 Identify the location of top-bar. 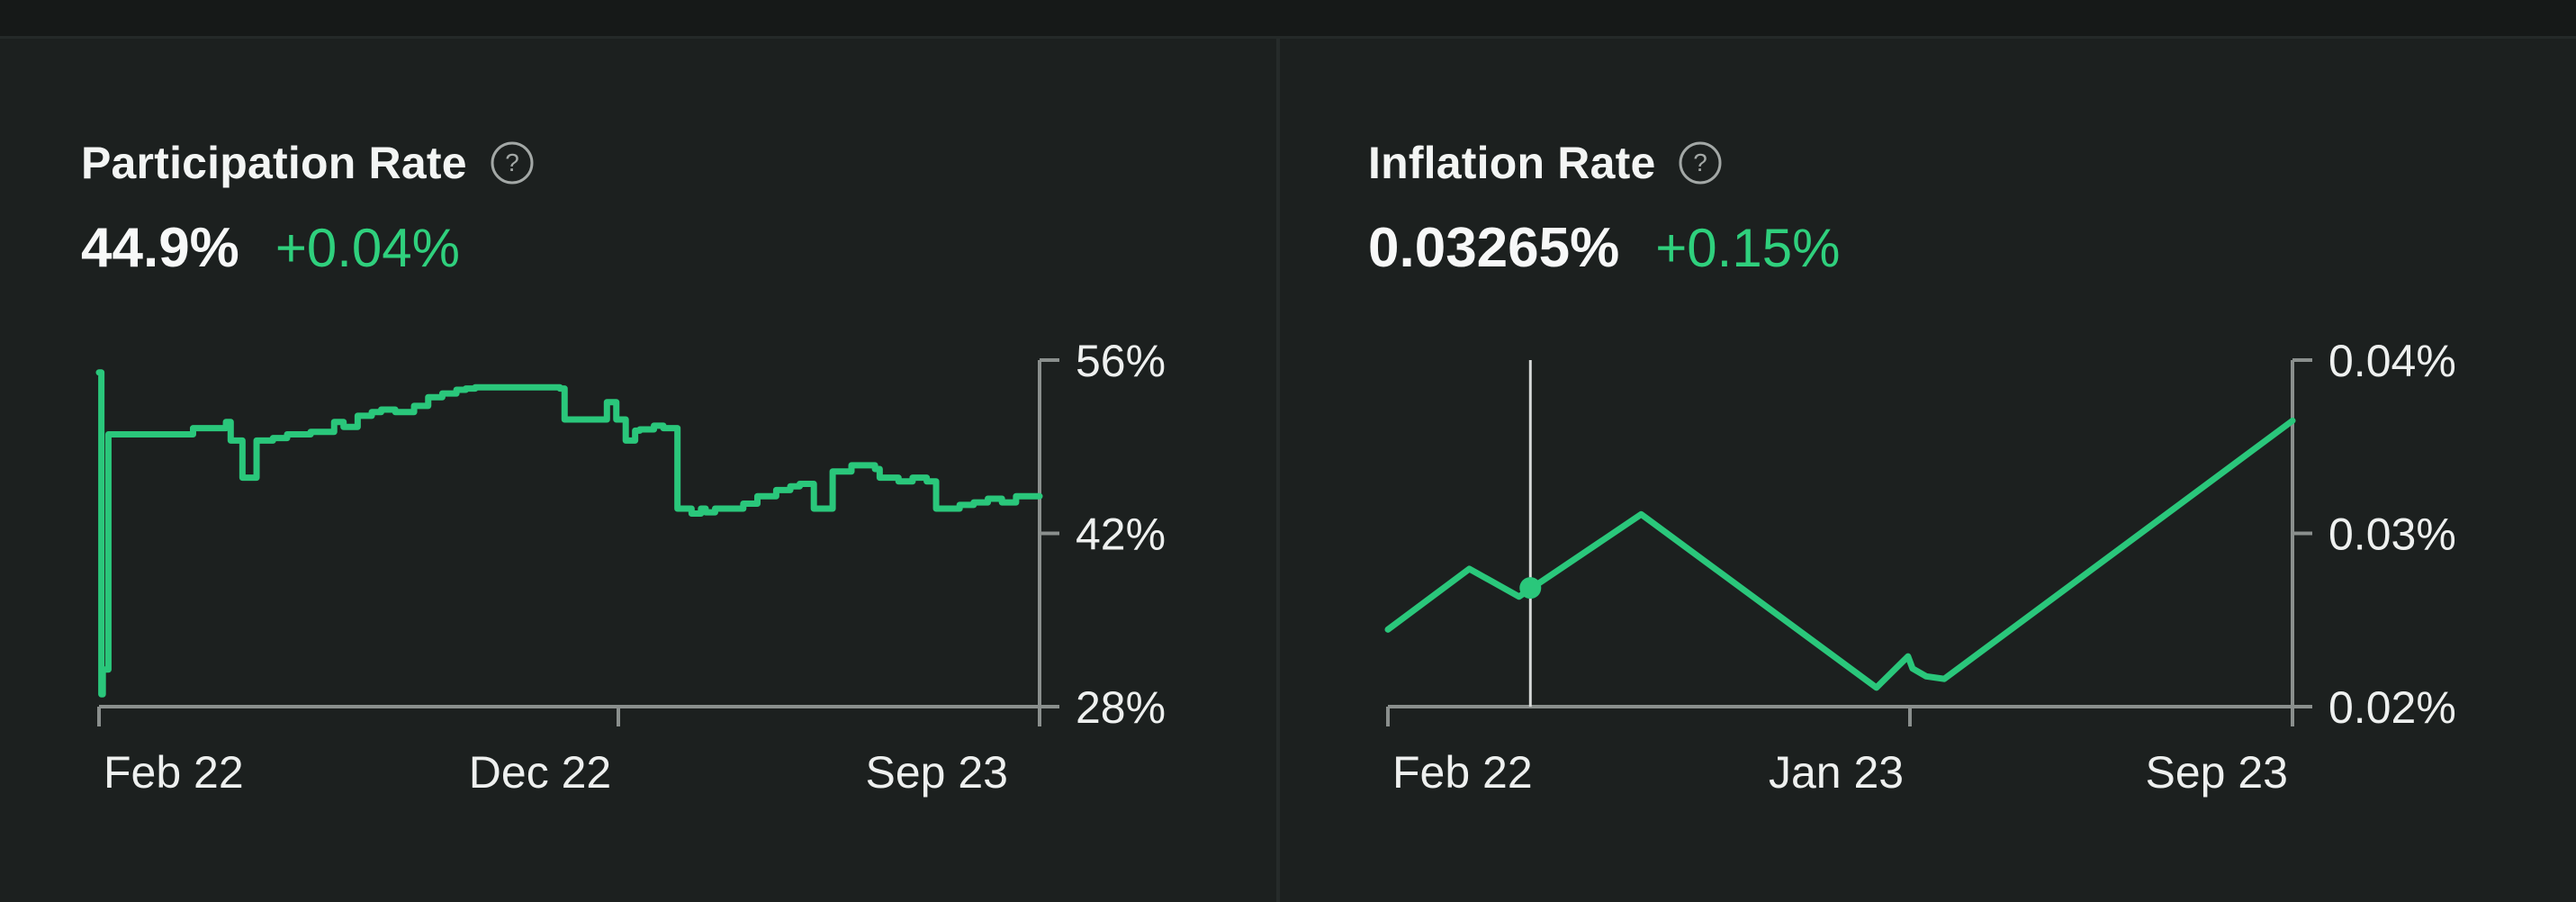
(1288, 19).